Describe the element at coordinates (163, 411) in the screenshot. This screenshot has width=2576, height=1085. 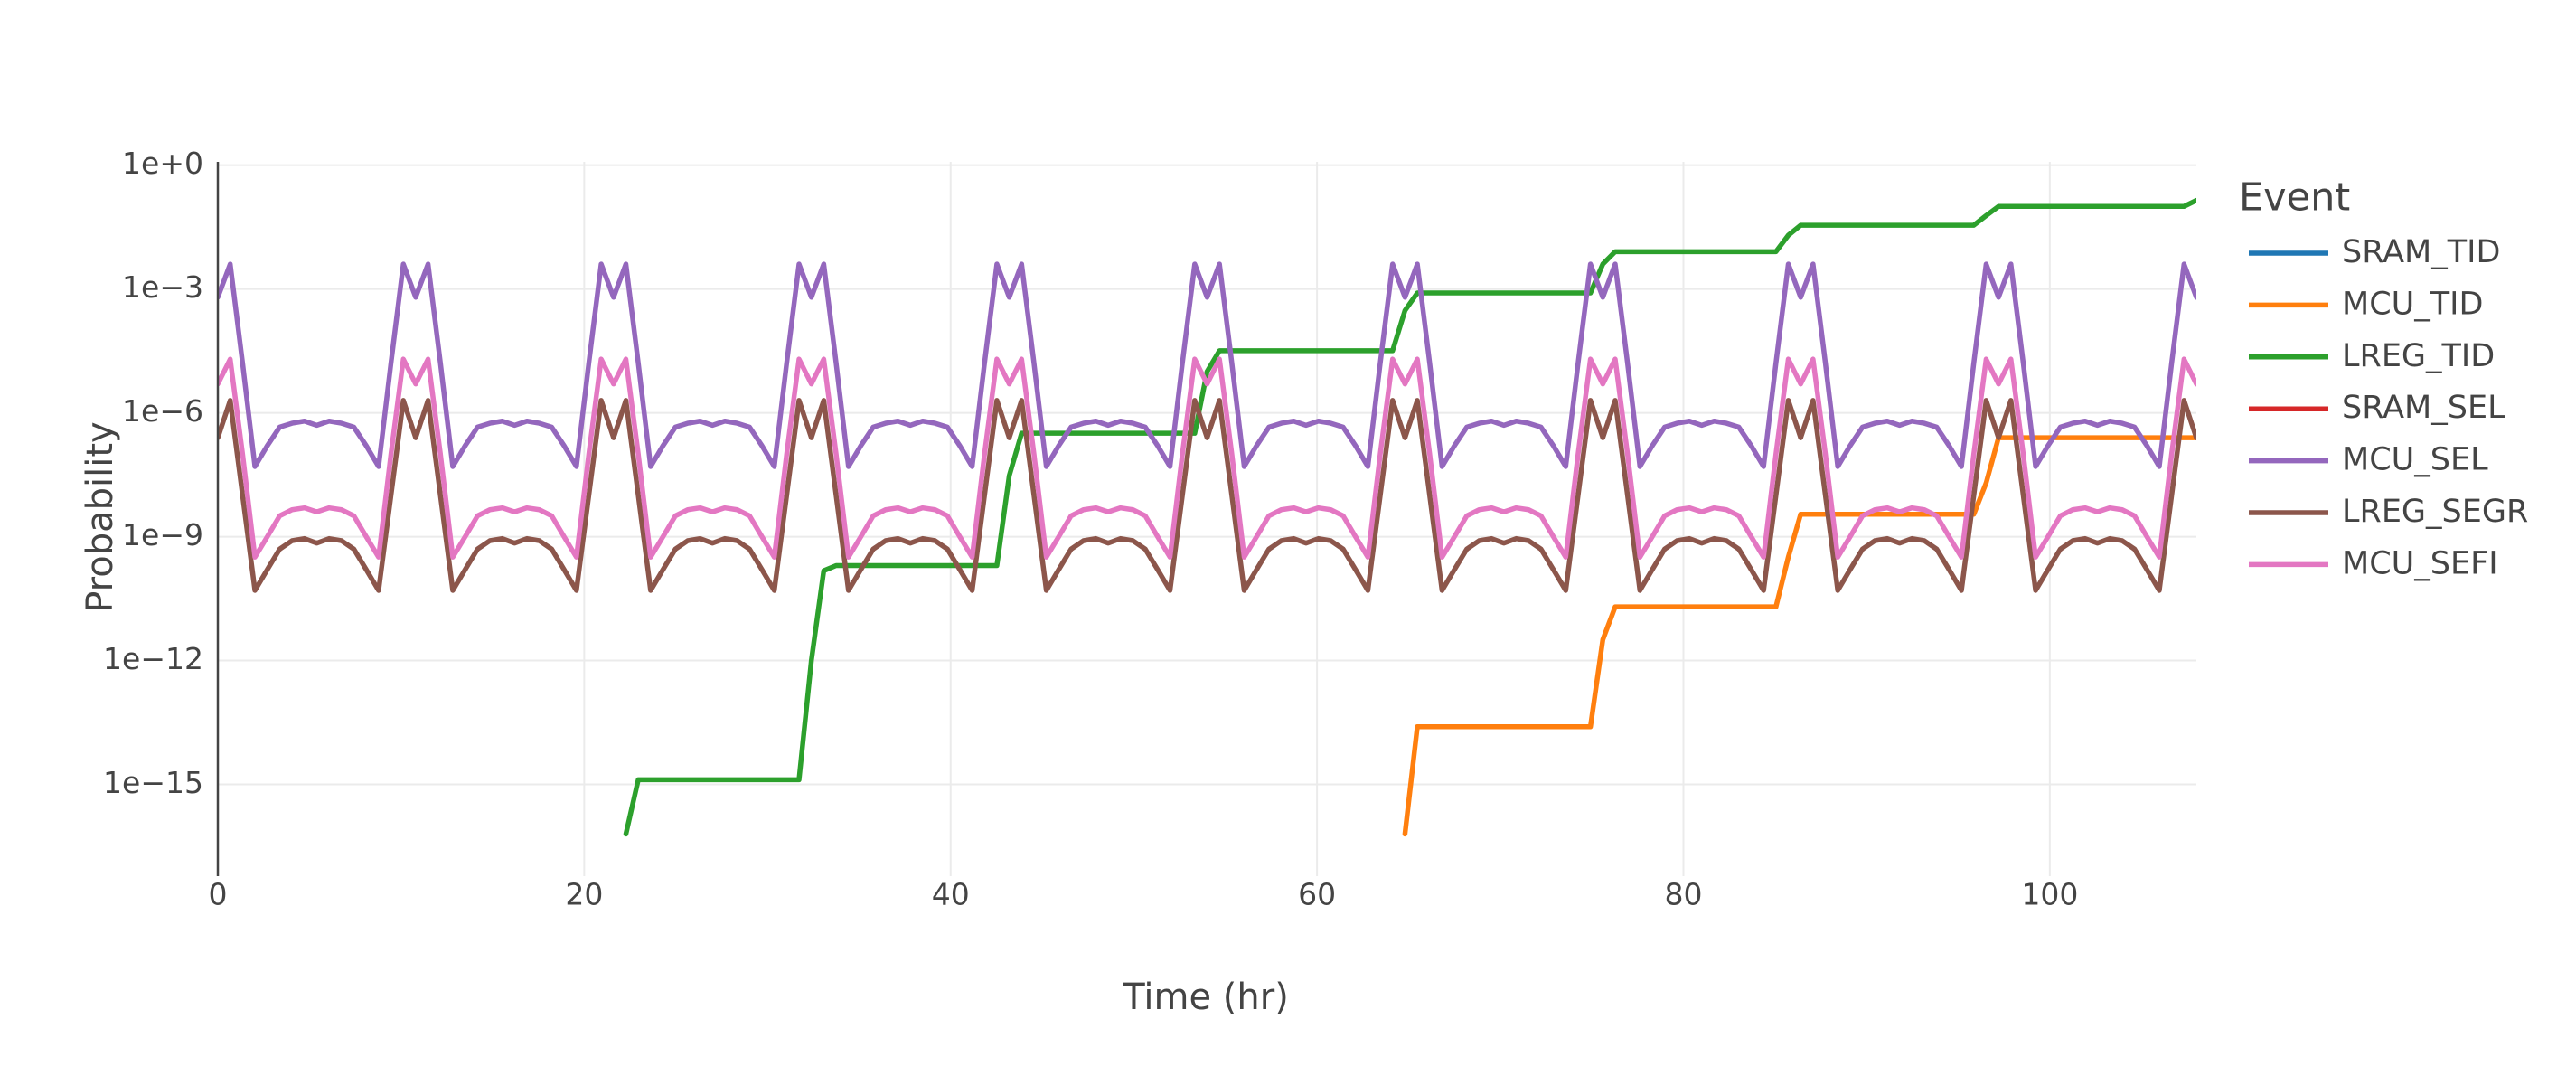
I see `y-tick-label: 1e−6` at that location.